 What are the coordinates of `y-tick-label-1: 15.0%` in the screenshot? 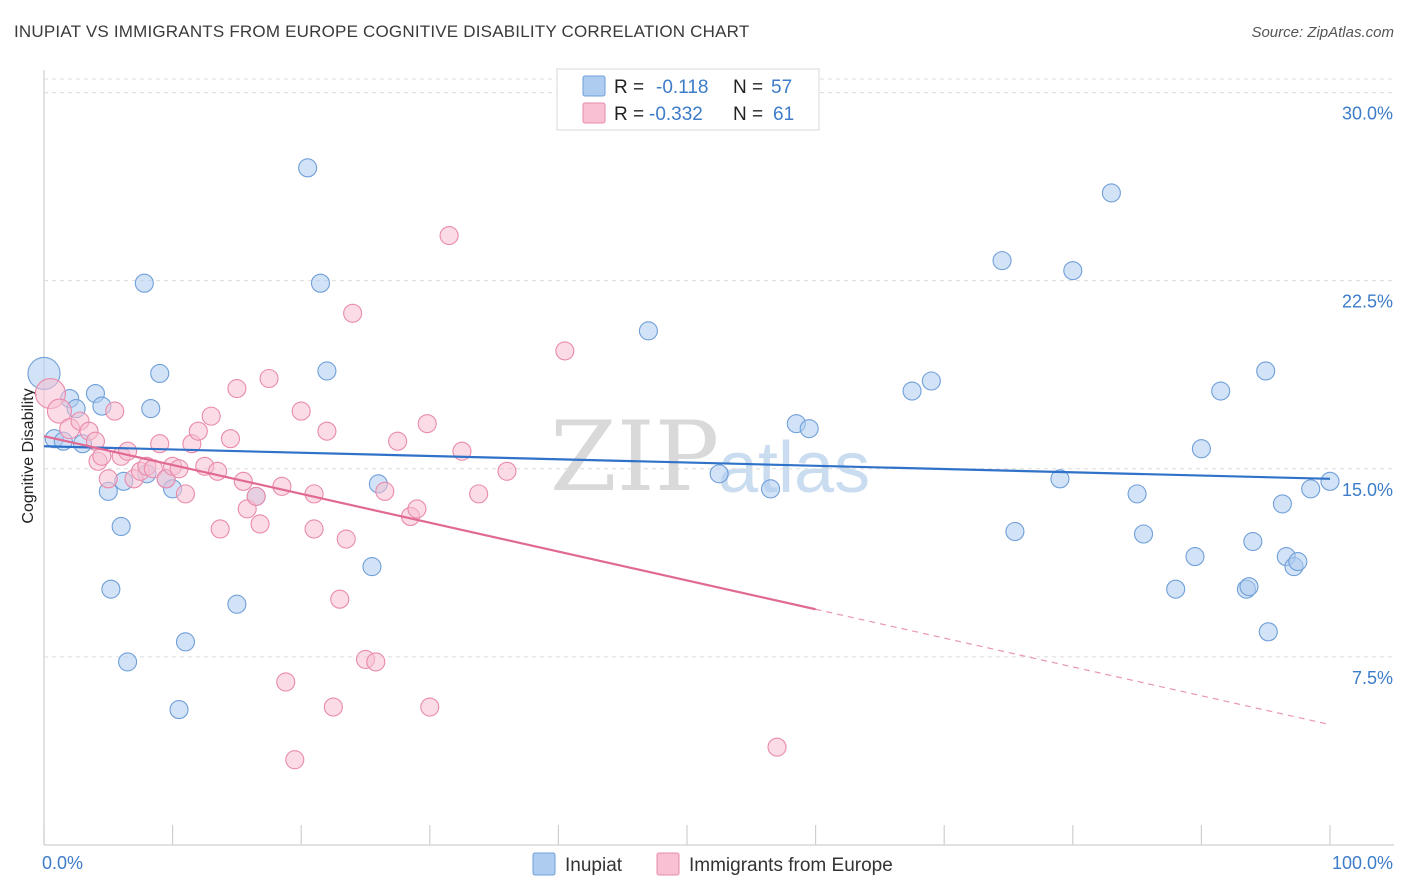 It's located at (1367, 490).